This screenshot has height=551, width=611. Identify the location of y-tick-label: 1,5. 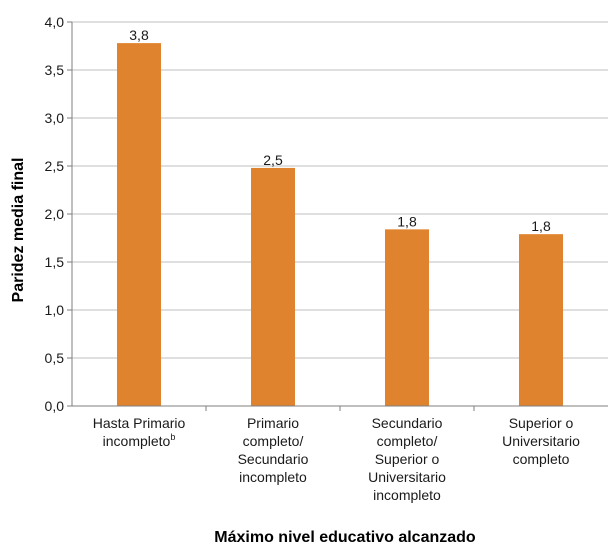
(55, 262).